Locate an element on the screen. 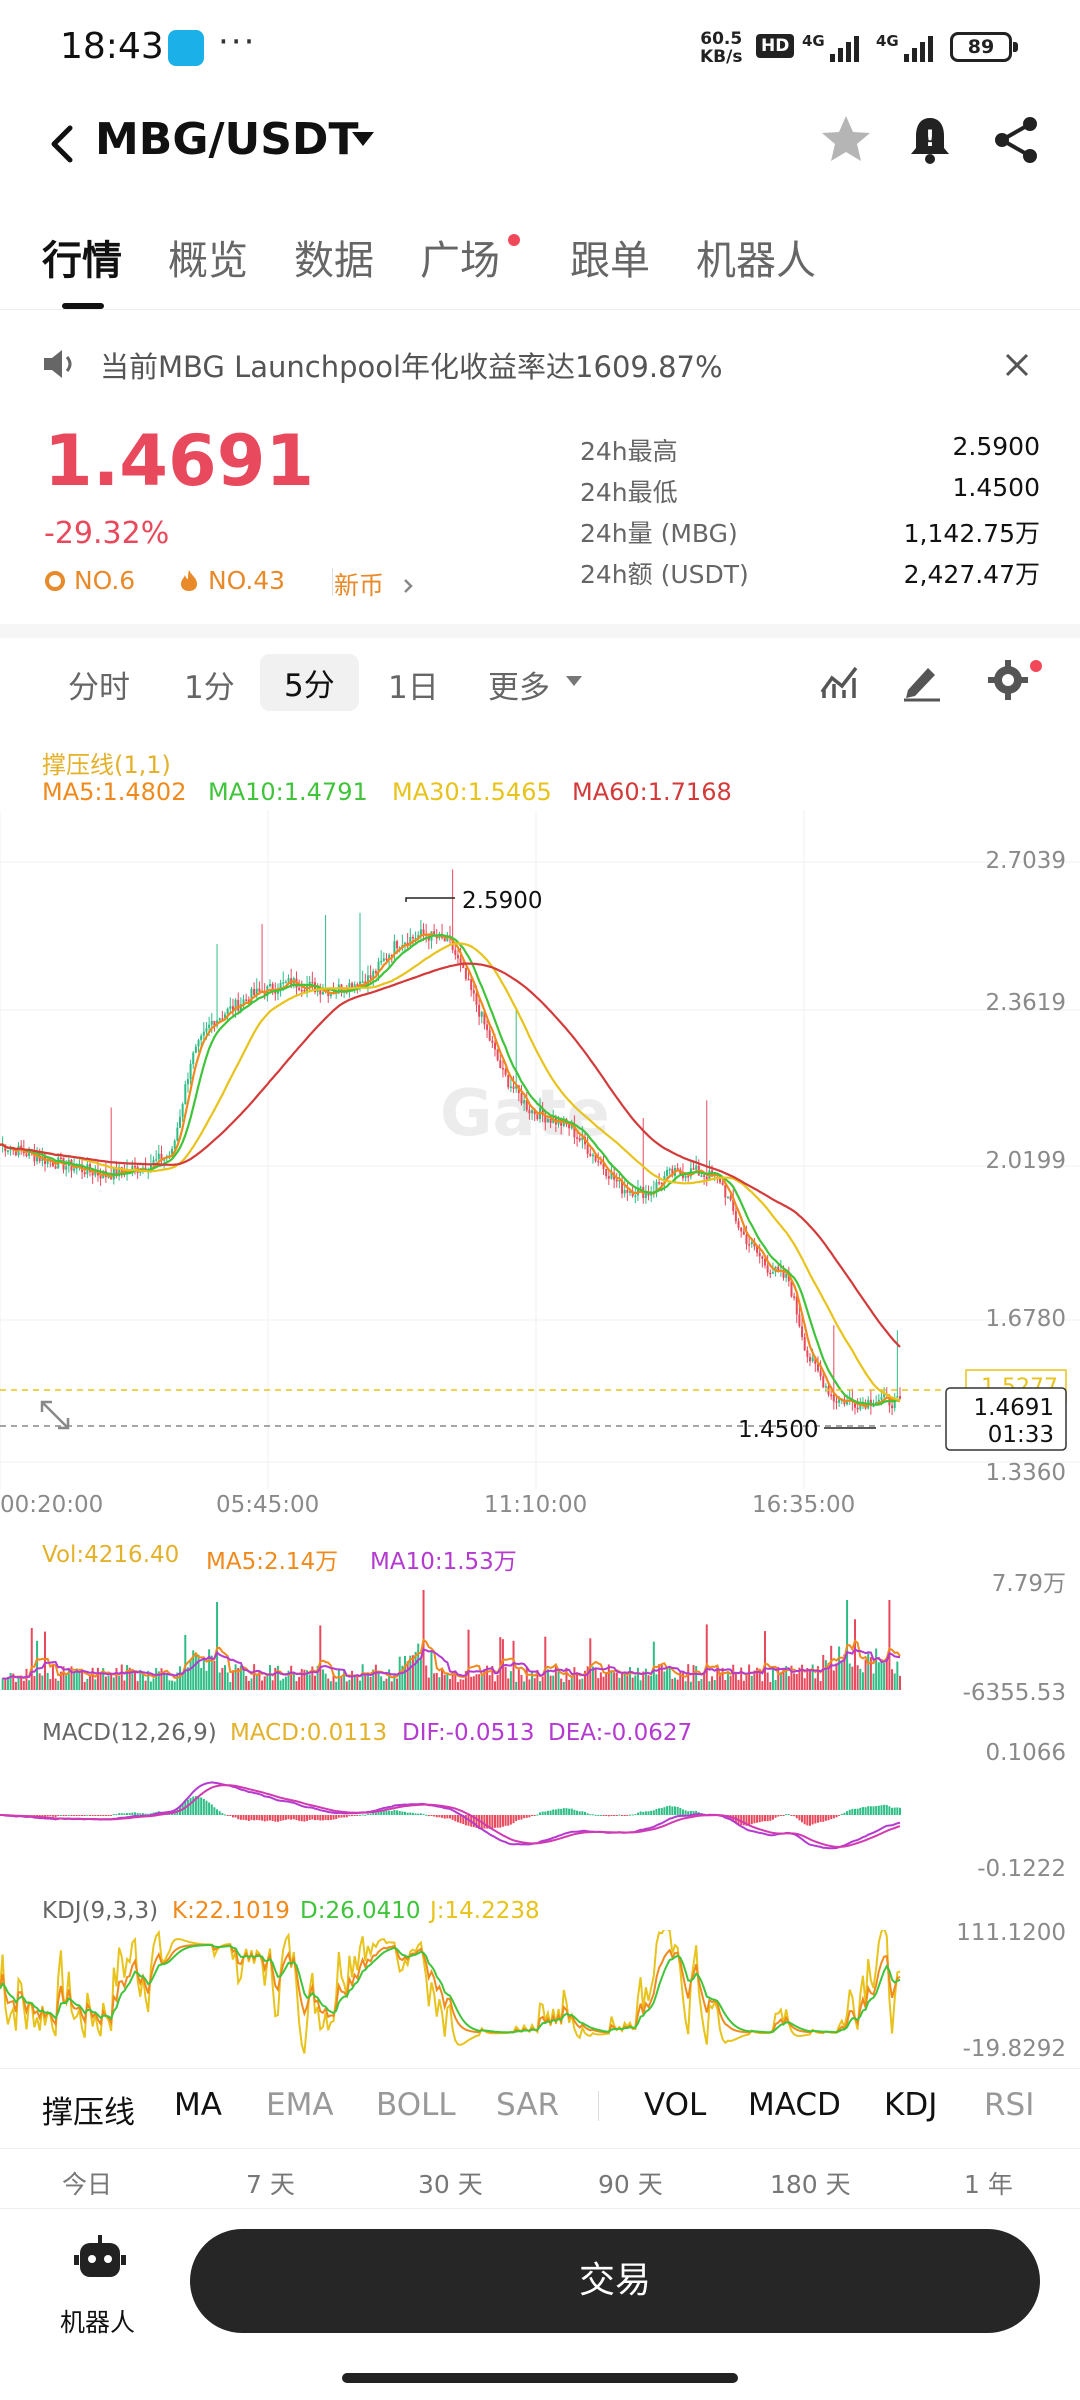 This screenshot has width=1080, height=2400. tab-bots: 机器人 is located at coordinates (756, 261).